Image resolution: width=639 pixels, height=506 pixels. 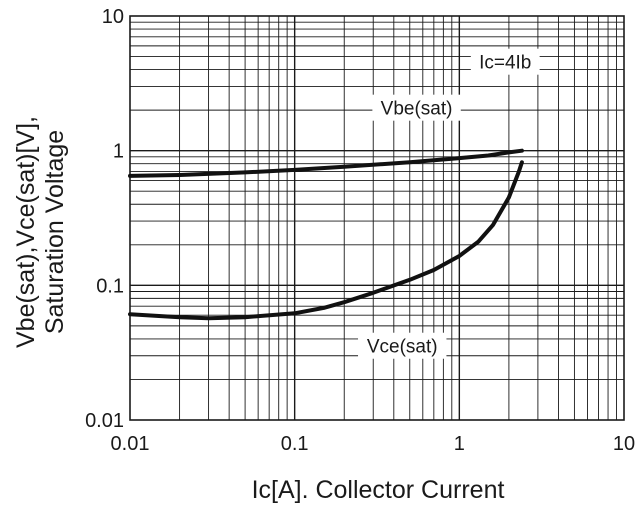 I want to click on condition-label-background, so click(x=505, y=61).